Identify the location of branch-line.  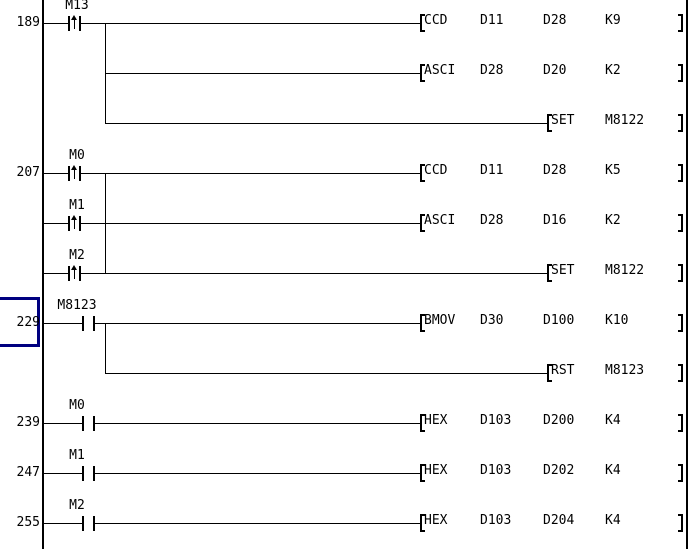
(105, 73).